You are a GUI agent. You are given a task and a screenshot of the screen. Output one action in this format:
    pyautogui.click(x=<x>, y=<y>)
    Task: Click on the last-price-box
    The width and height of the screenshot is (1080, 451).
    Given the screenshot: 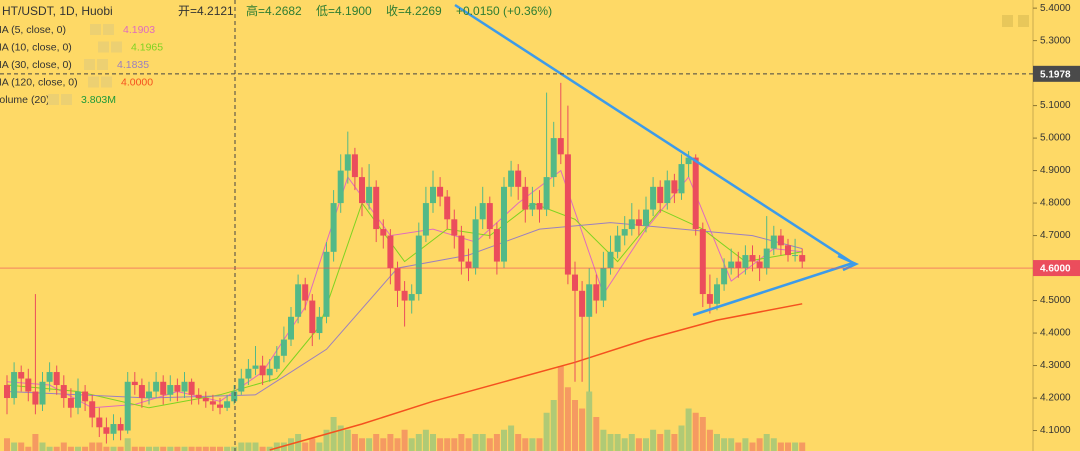 What is the action you would take?
    pyautogui.click(x=1056, y=268)
    